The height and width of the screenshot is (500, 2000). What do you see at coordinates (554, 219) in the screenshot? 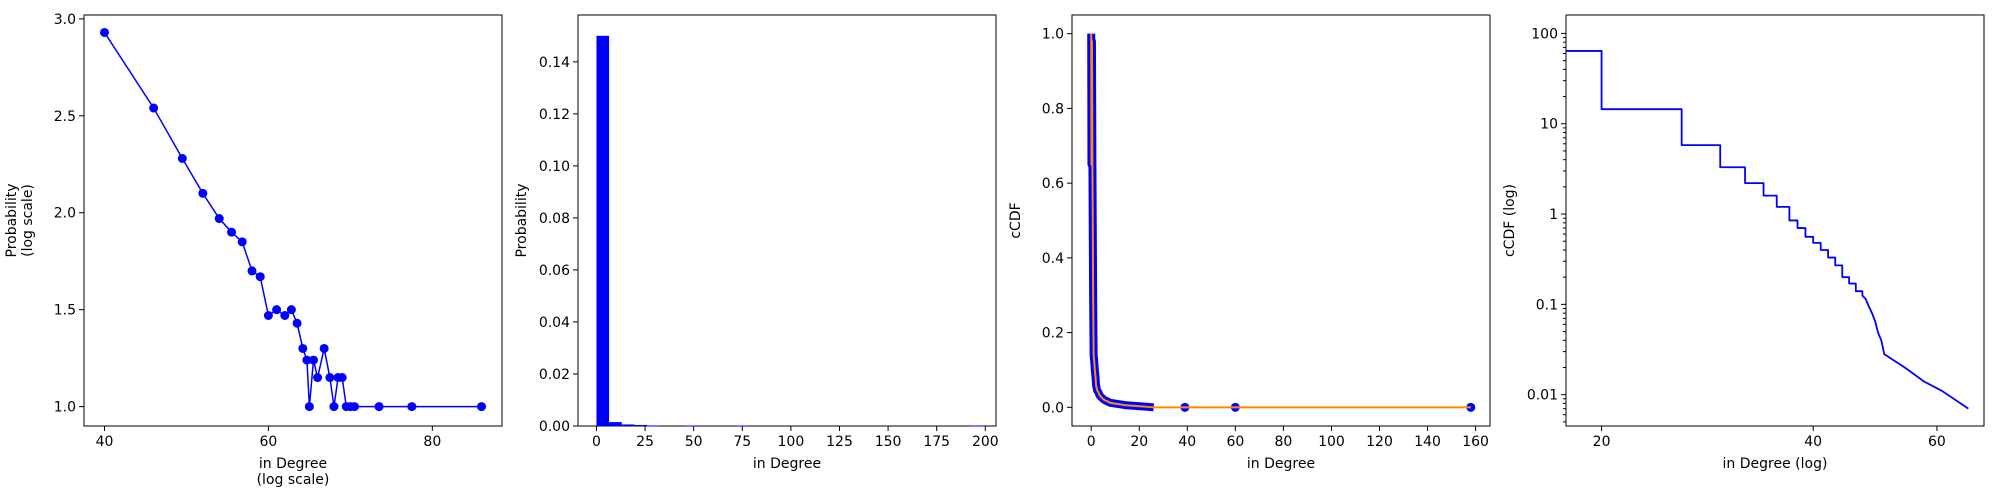
I see `y-tick-label: 0.08` at bounding box center [554, 219].